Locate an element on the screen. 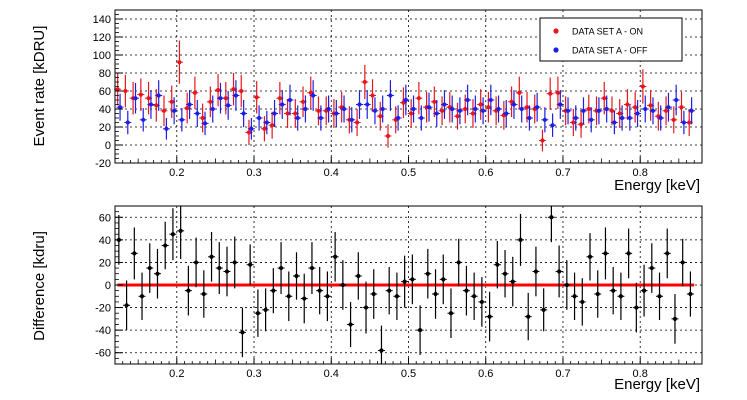  bottom-y-tick-label: -20 is located at coordinates (103, 309).